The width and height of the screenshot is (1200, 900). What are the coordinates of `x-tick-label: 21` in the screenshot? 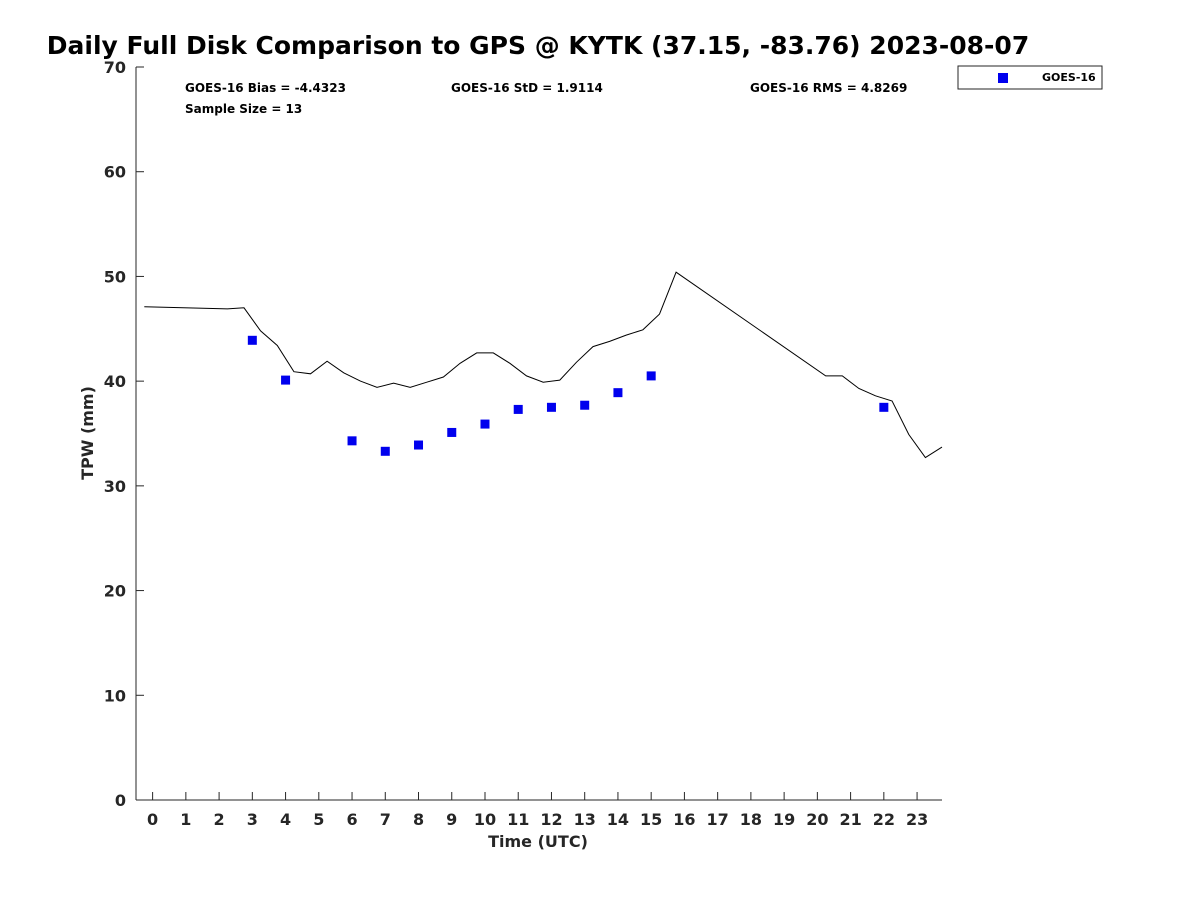 It's located at (850, 819).